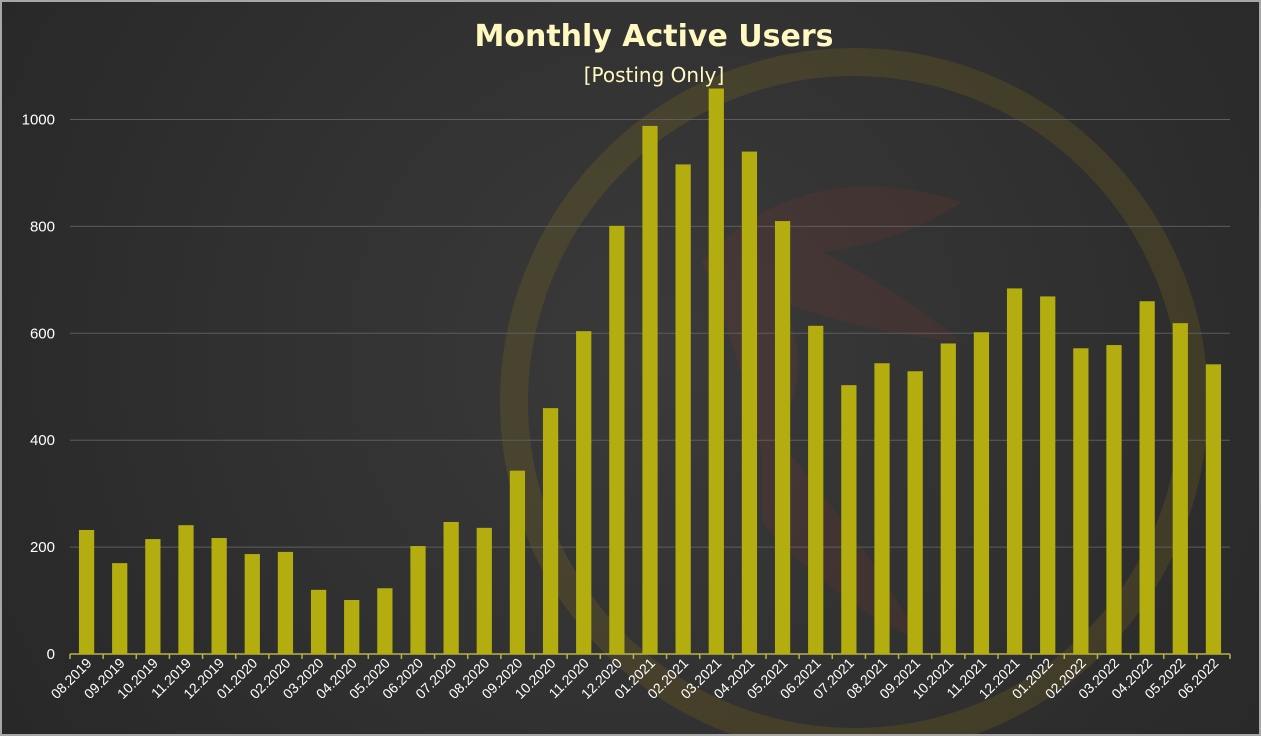 This screenshot has height=736, width=1261. Describe the element at coordinates (51, 654) in the screenshot. I see `y-tick-label: 0` at that location.